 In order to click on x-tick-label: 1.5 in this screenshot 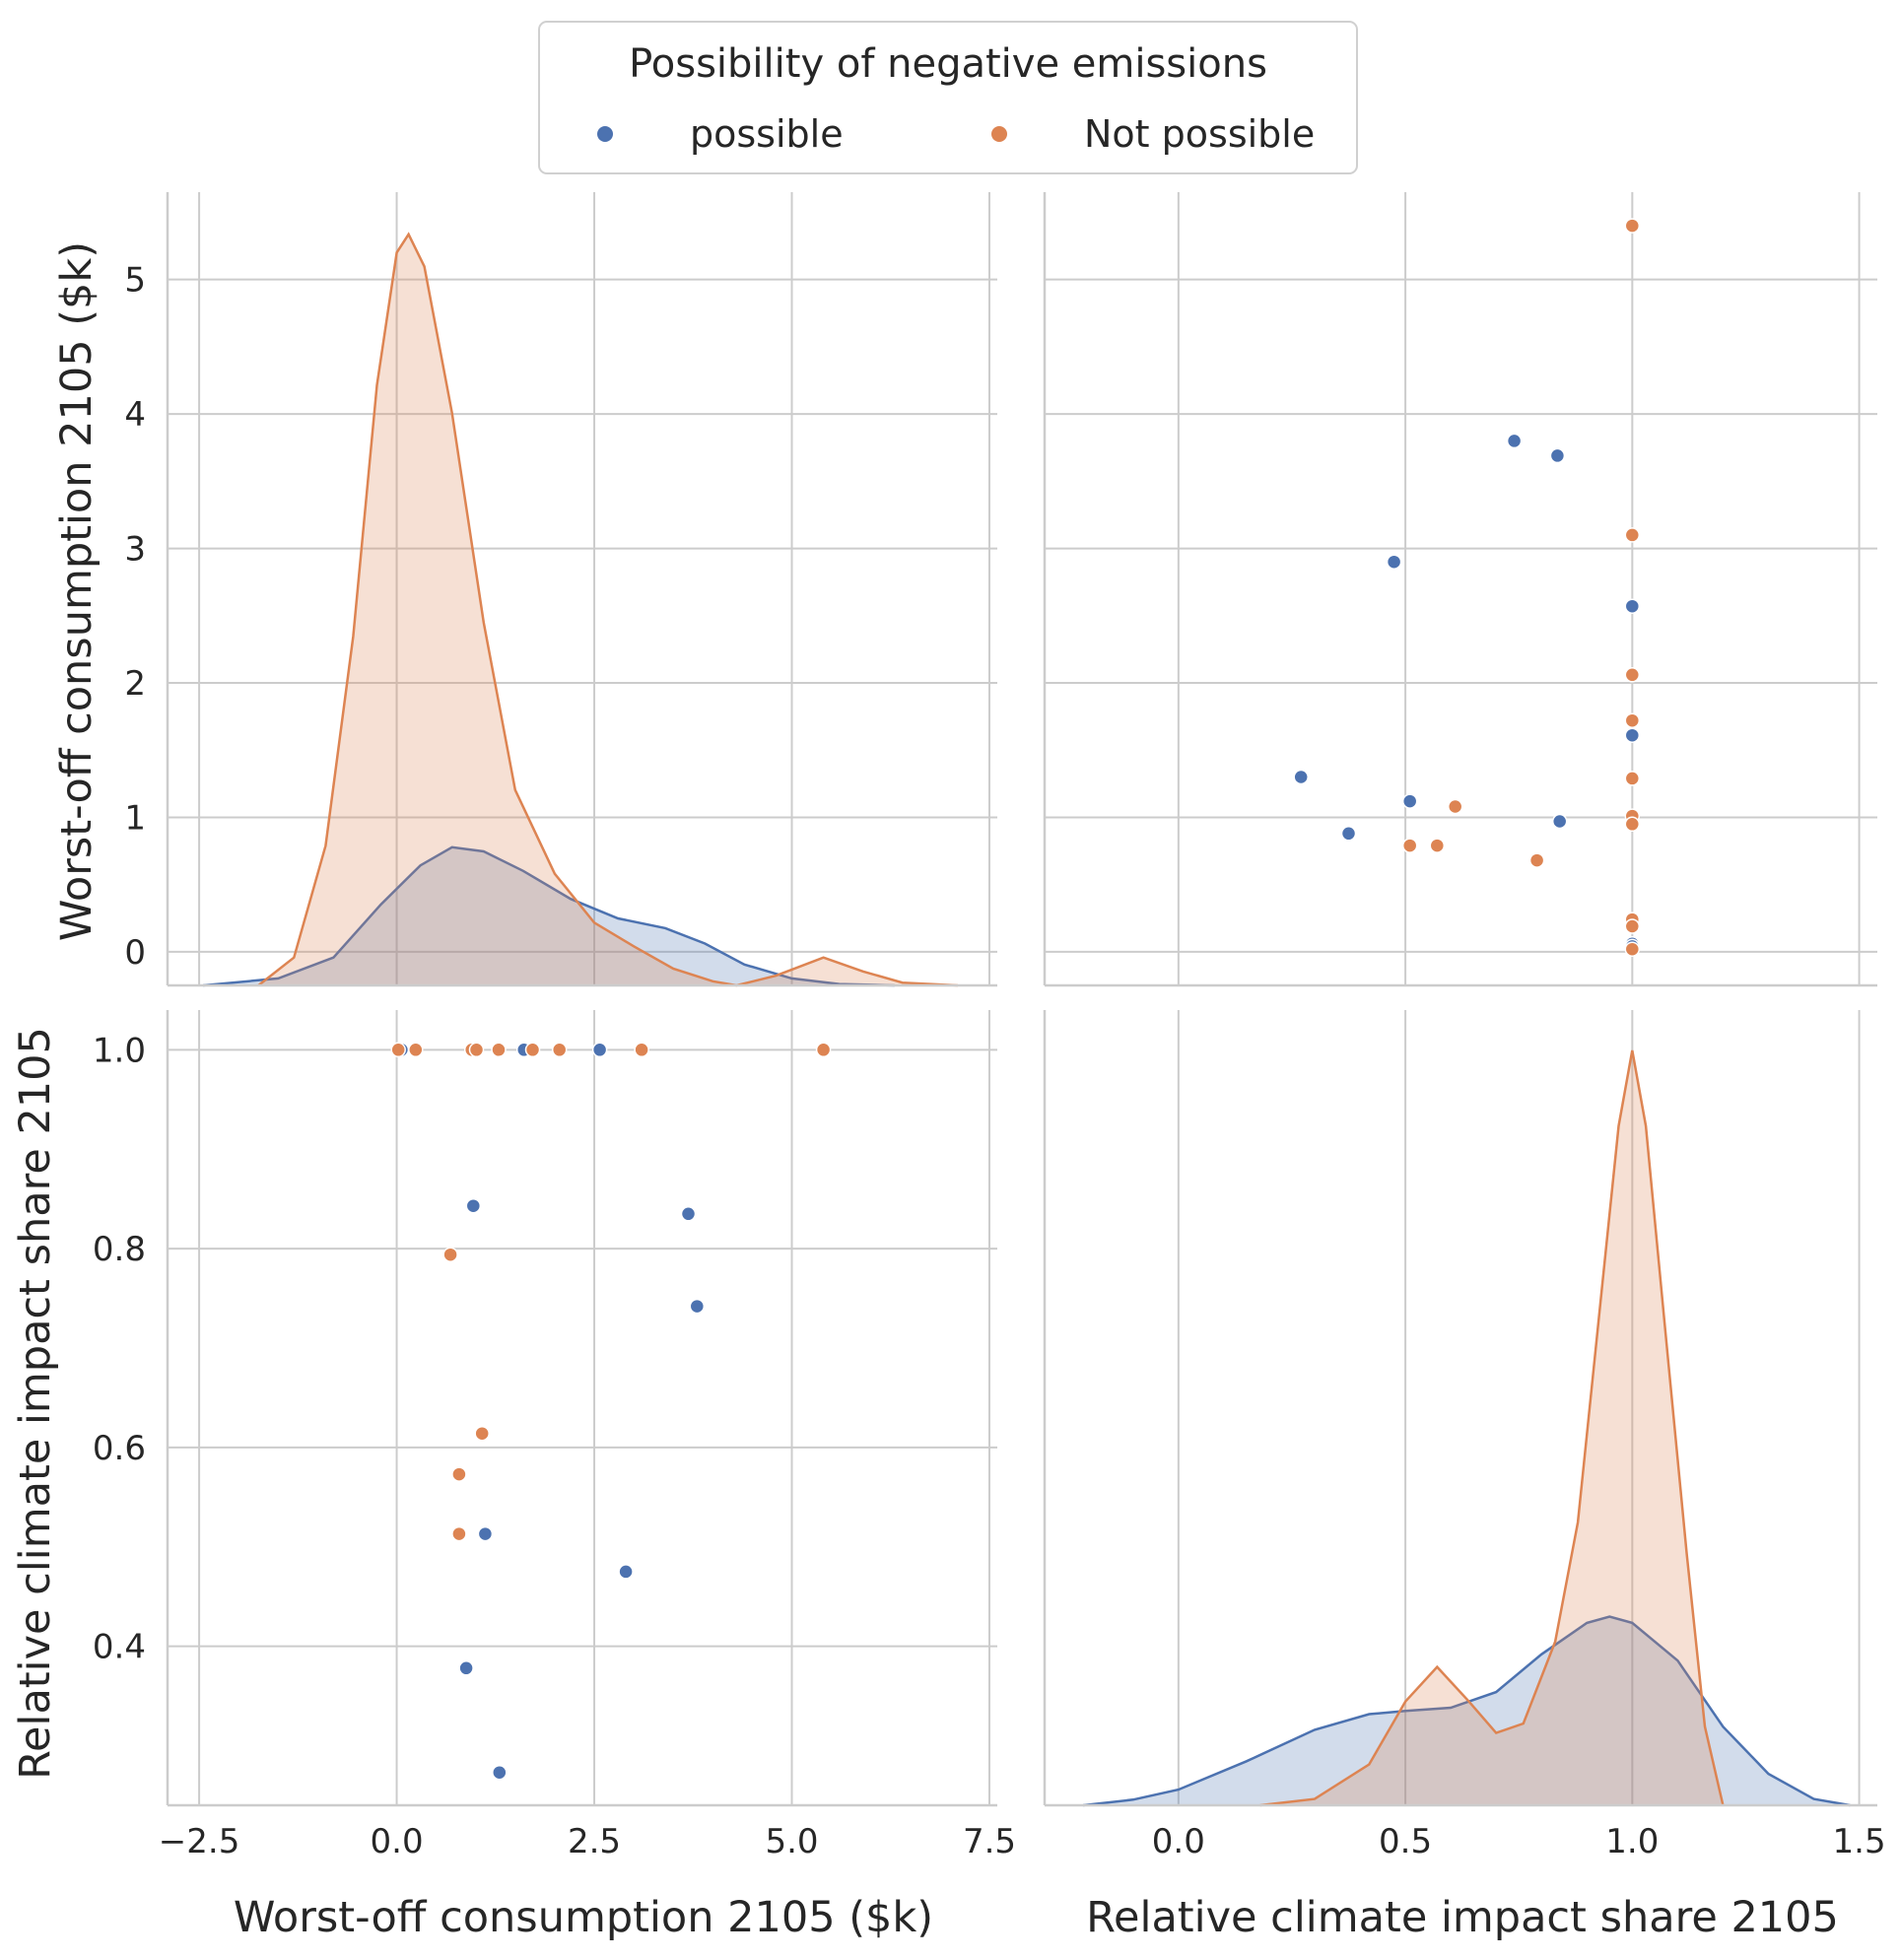, I will do `click(1859, 1841)`.